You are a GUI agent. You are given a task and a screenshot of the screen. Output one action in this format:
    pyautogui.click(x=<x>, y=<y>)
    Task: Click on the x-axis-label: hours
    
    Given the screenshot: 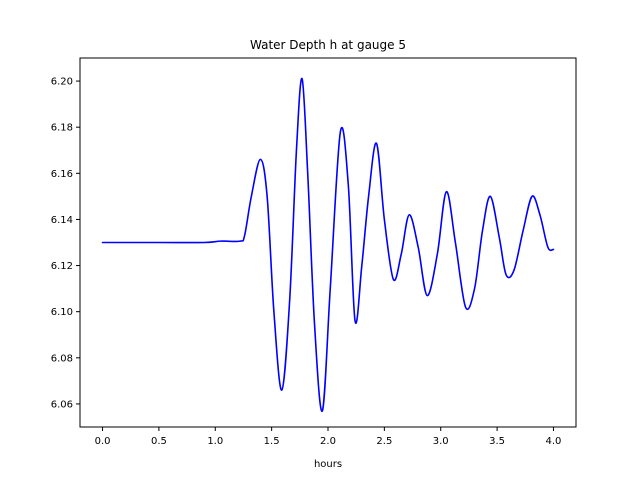 What is the action you would take?
    pyautogui.click(x=328, y=464)
    